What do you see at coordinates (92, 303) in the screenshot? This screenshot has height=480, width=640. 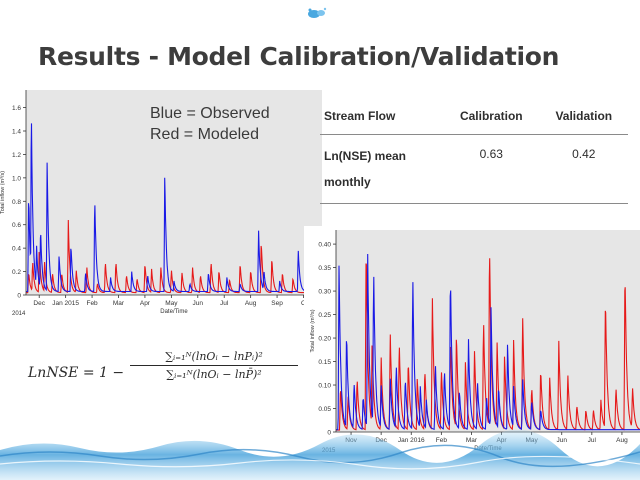 I see `chart1-xtick-label: Feb` at bounding box center [92, 303].